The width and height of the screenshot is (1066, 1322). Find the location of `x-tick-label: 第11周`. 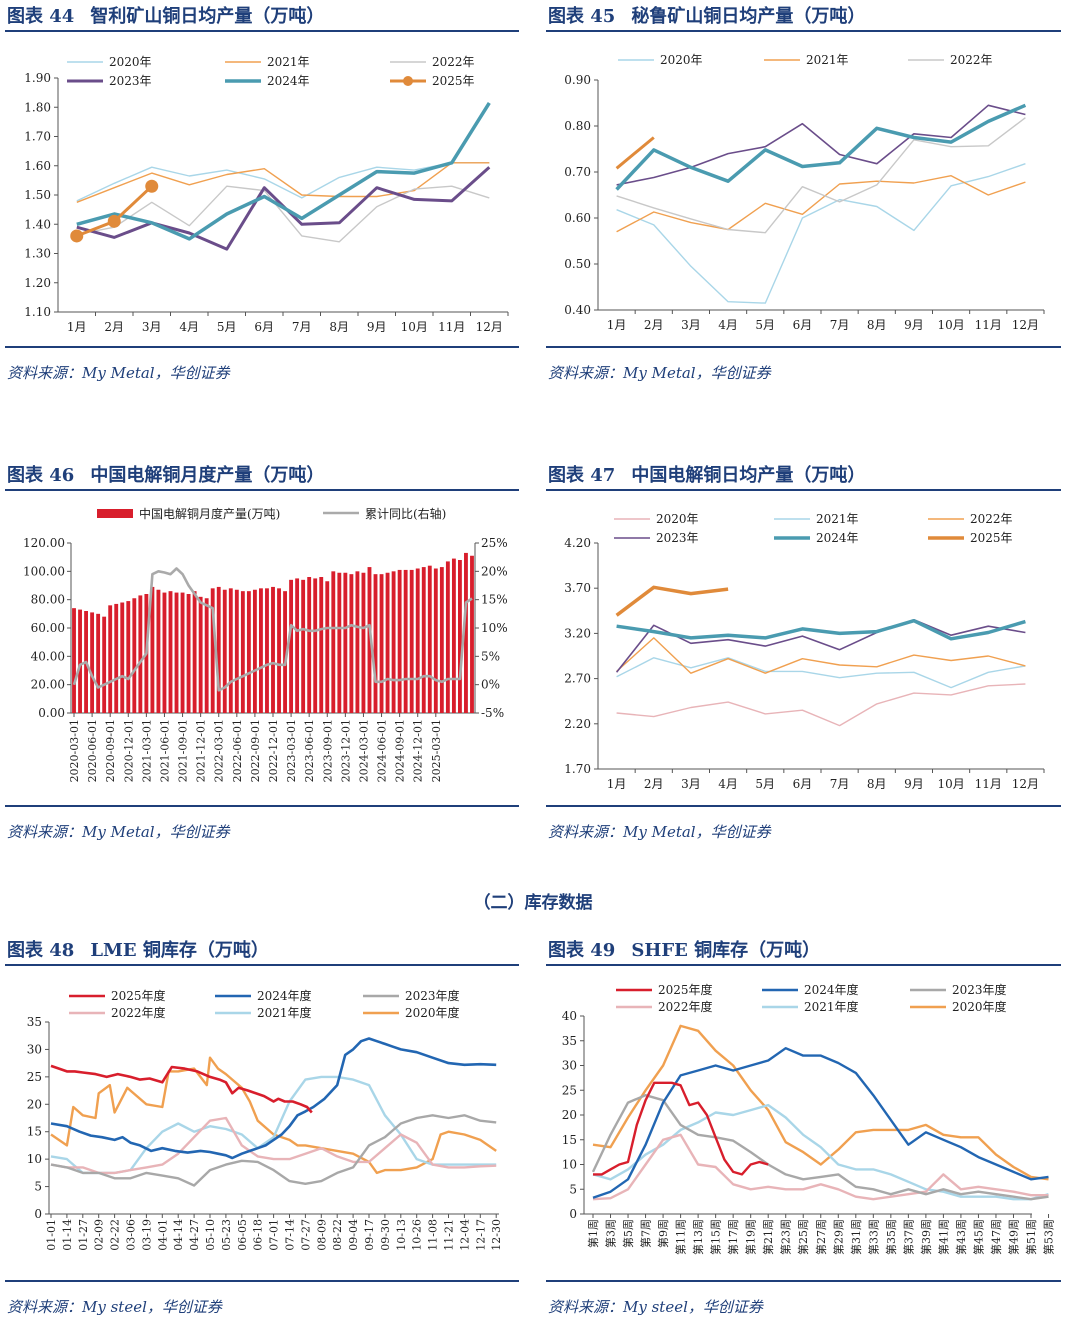

x-tick-label: 第11周 is located at coordinates (681, 1237).